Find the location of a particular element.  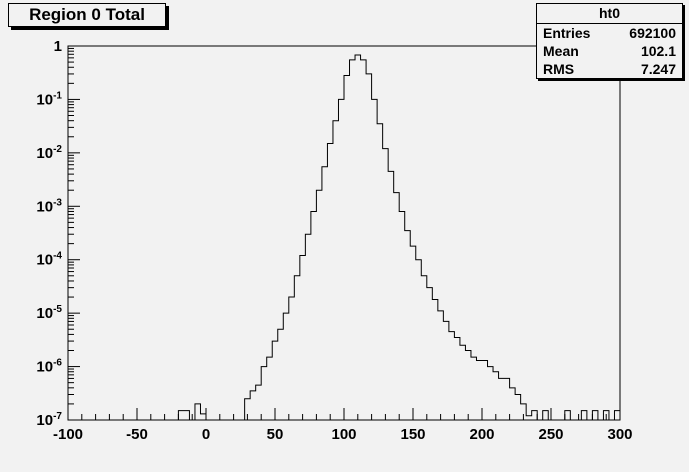

stats-box: ht0 Entries 692100 Mean 102.1 RMS 7.247 is located at coordinates (609, 41).